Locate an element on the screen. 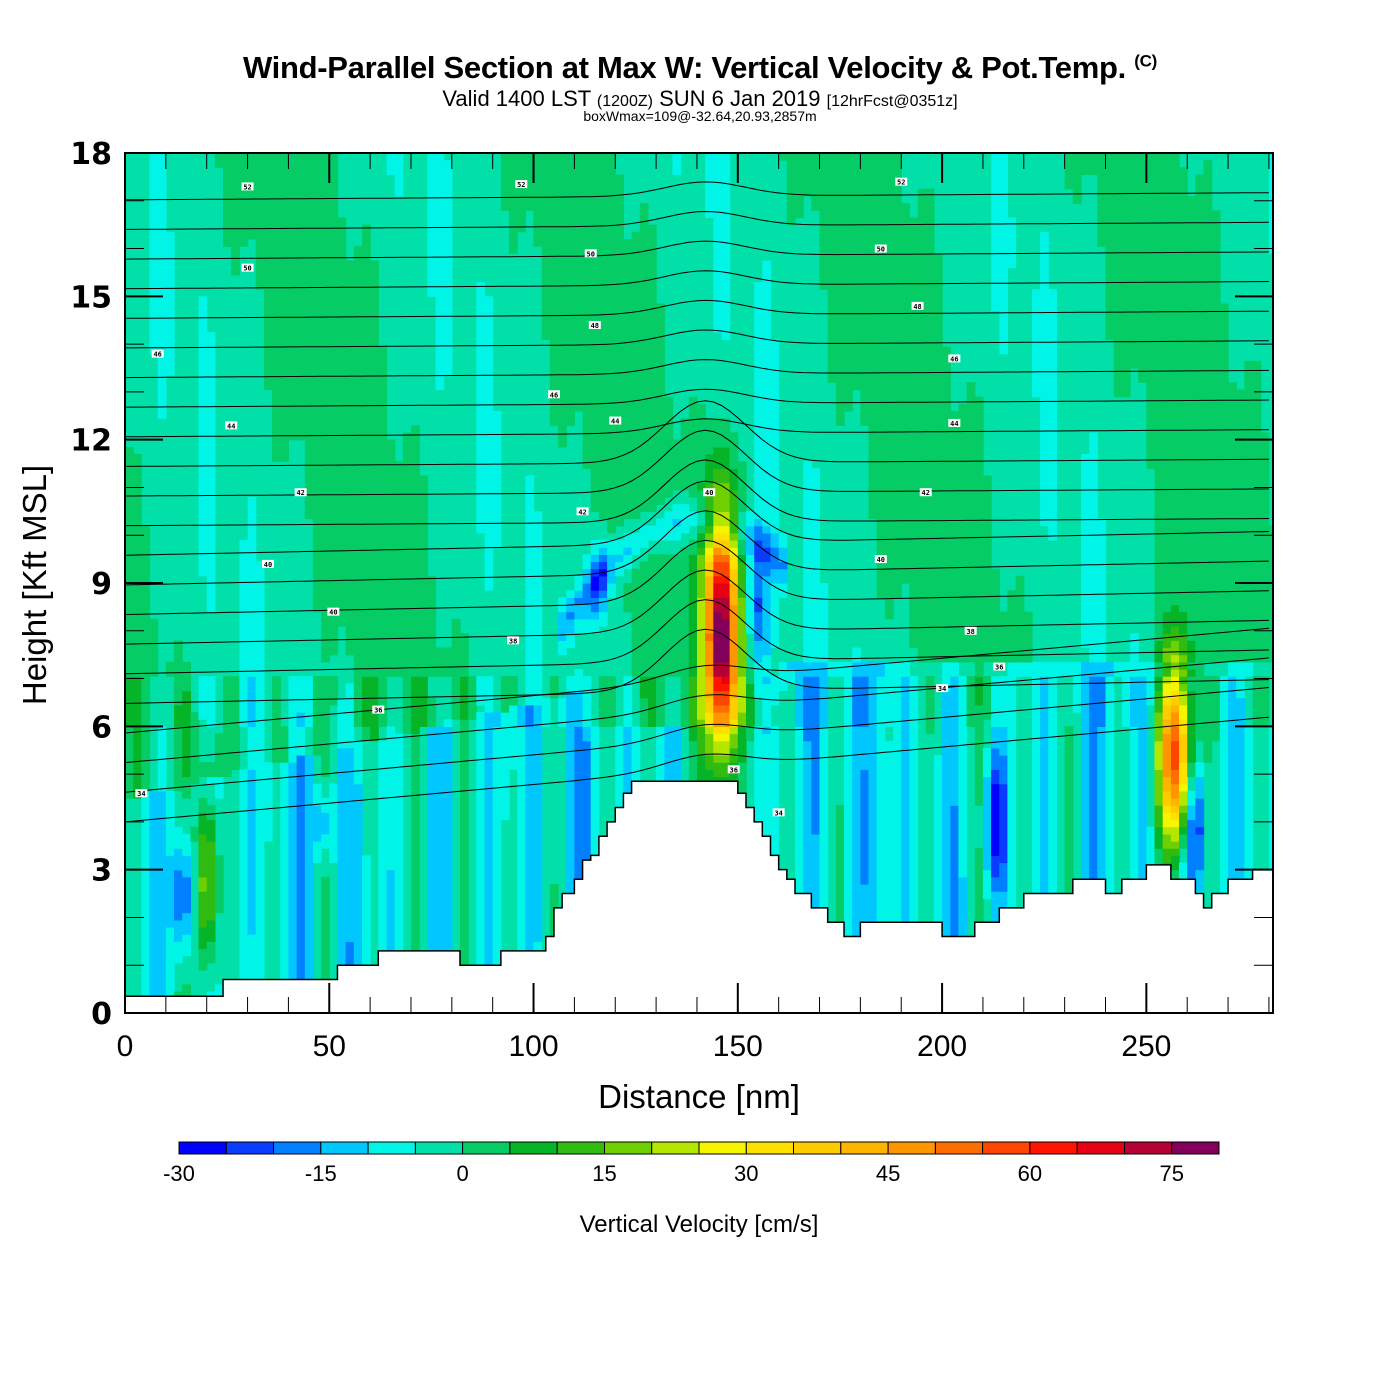 The width and height of the screenshot is (1400, 1400). contour-label: 40 is located at coordinates (333, 612).